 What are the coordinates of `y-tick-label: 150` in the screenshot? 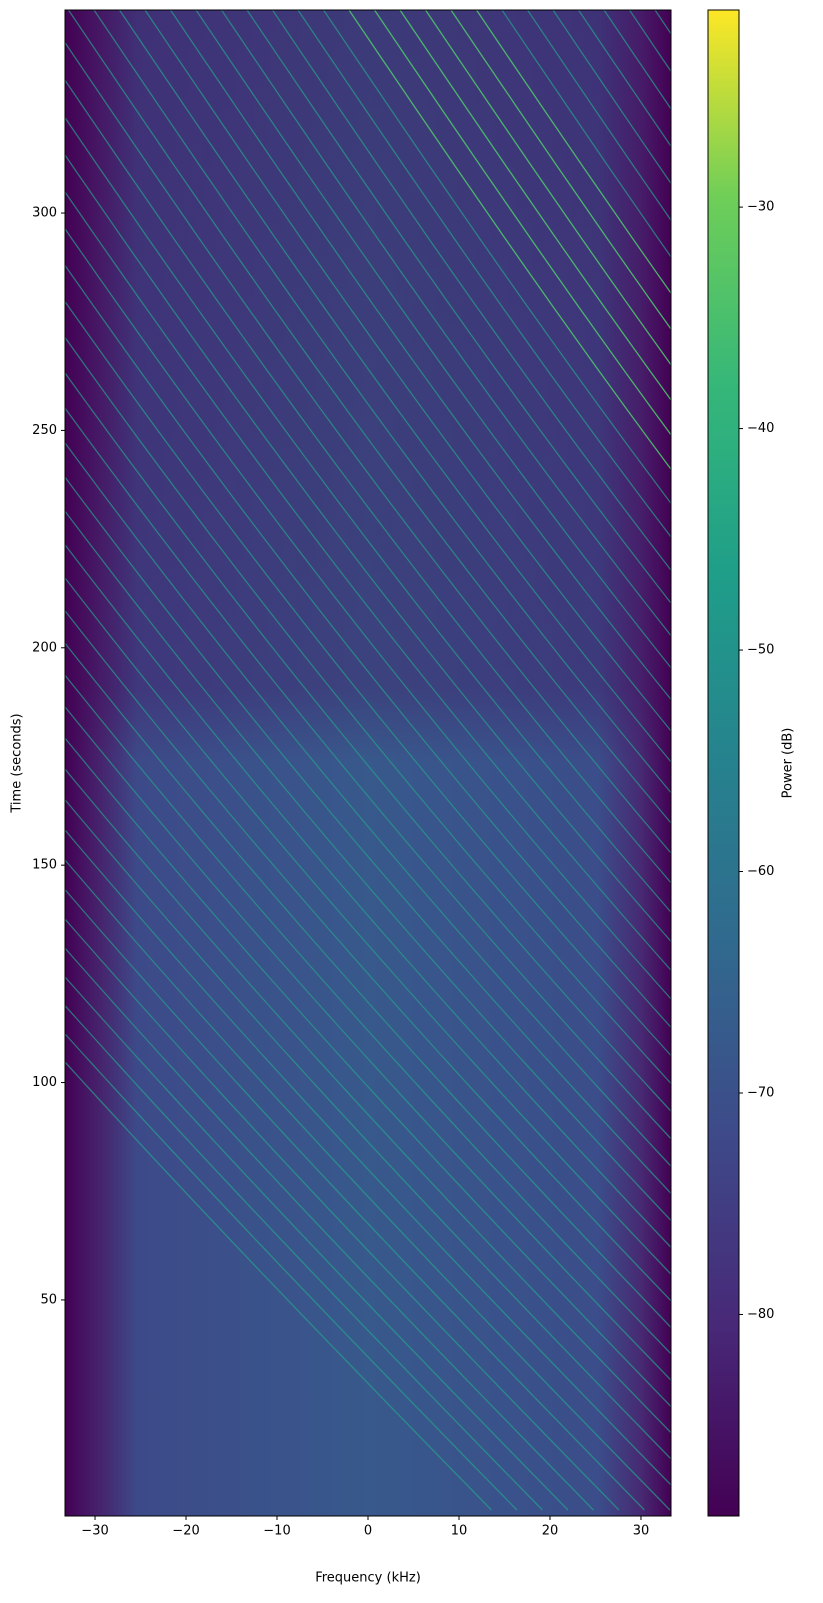 It's located at (44, 865).